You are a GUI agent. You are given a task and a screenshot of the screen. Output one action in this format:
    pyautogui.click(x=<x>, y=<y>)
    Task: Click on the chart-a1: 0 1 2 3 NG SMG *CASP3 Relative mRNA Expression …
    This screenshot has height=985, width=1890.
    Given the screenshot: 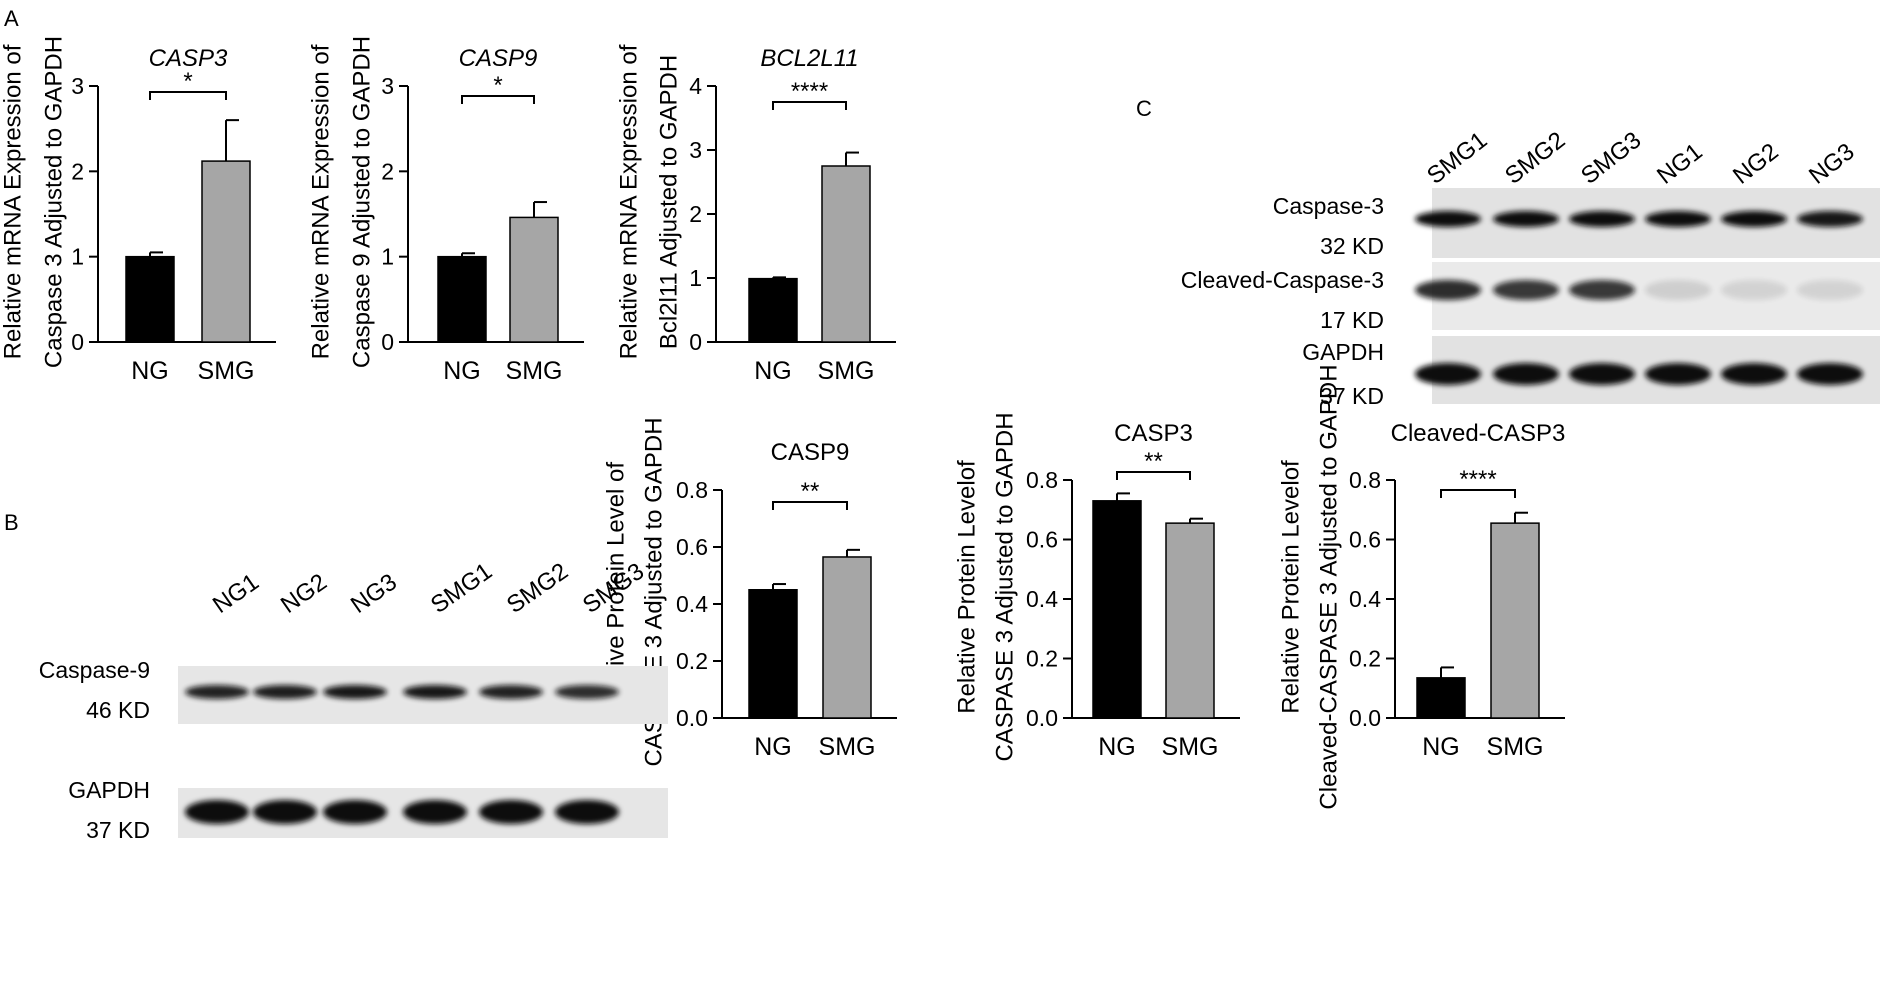 What is the action you would take?
    pyautogui.click(x=138, y=210)
    